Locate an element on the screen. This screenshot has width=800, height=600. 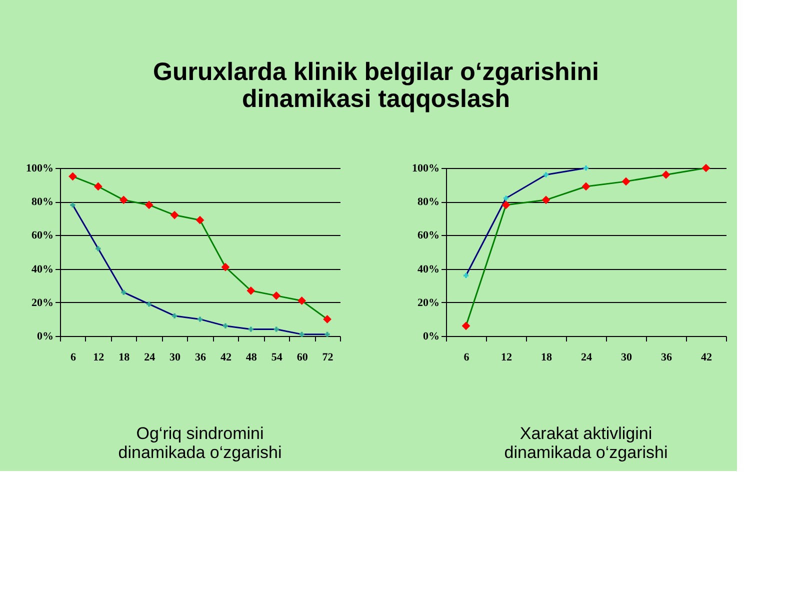
x-tick-label: 72 is located at coordinates (328, 358).